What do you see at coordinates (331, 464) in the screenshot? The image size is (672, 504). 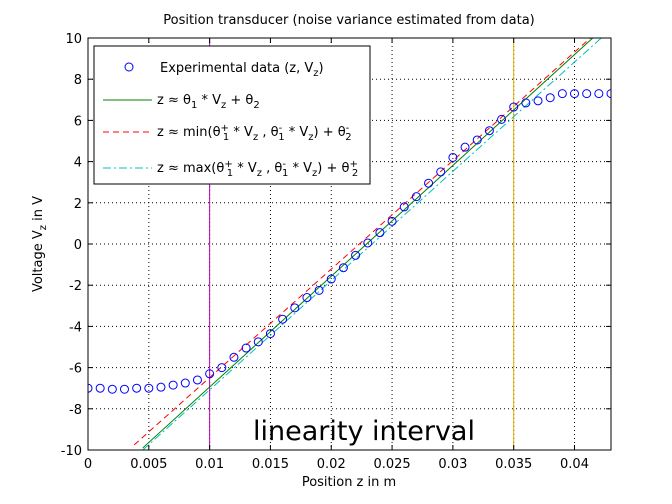 I see `x-tick-label: 0.02` at bounding box center [331, 464].